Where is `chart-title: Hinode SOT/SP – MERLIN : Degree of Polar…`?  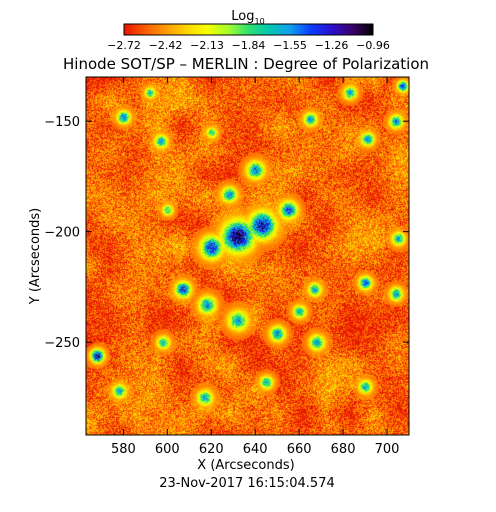
chart-title: Hinode SOT/SP – MERLIN : Degree of Polar… is located at coordinates (246, 64).